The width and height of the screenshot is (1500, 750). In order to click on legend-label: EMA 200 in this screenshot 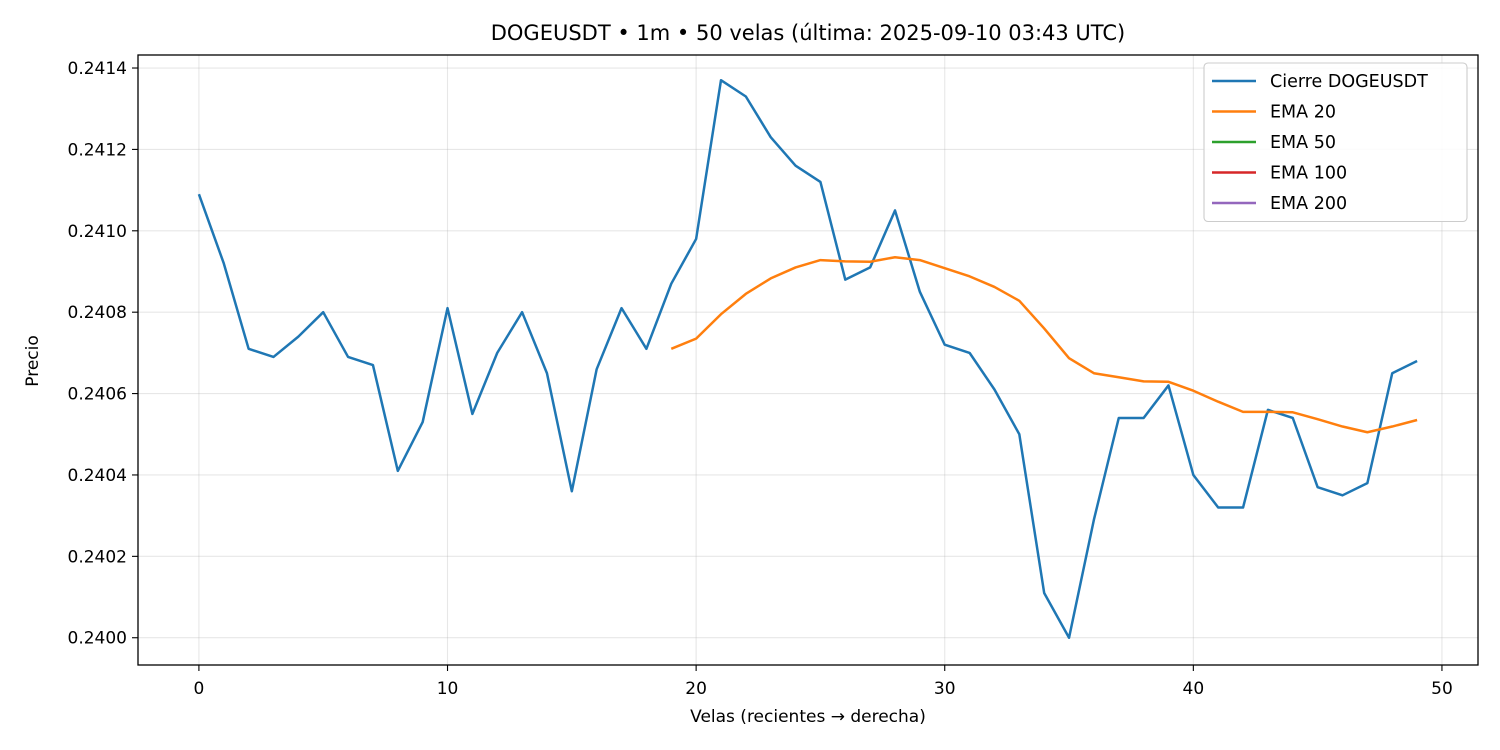, I will do `click(1308, 204)`.